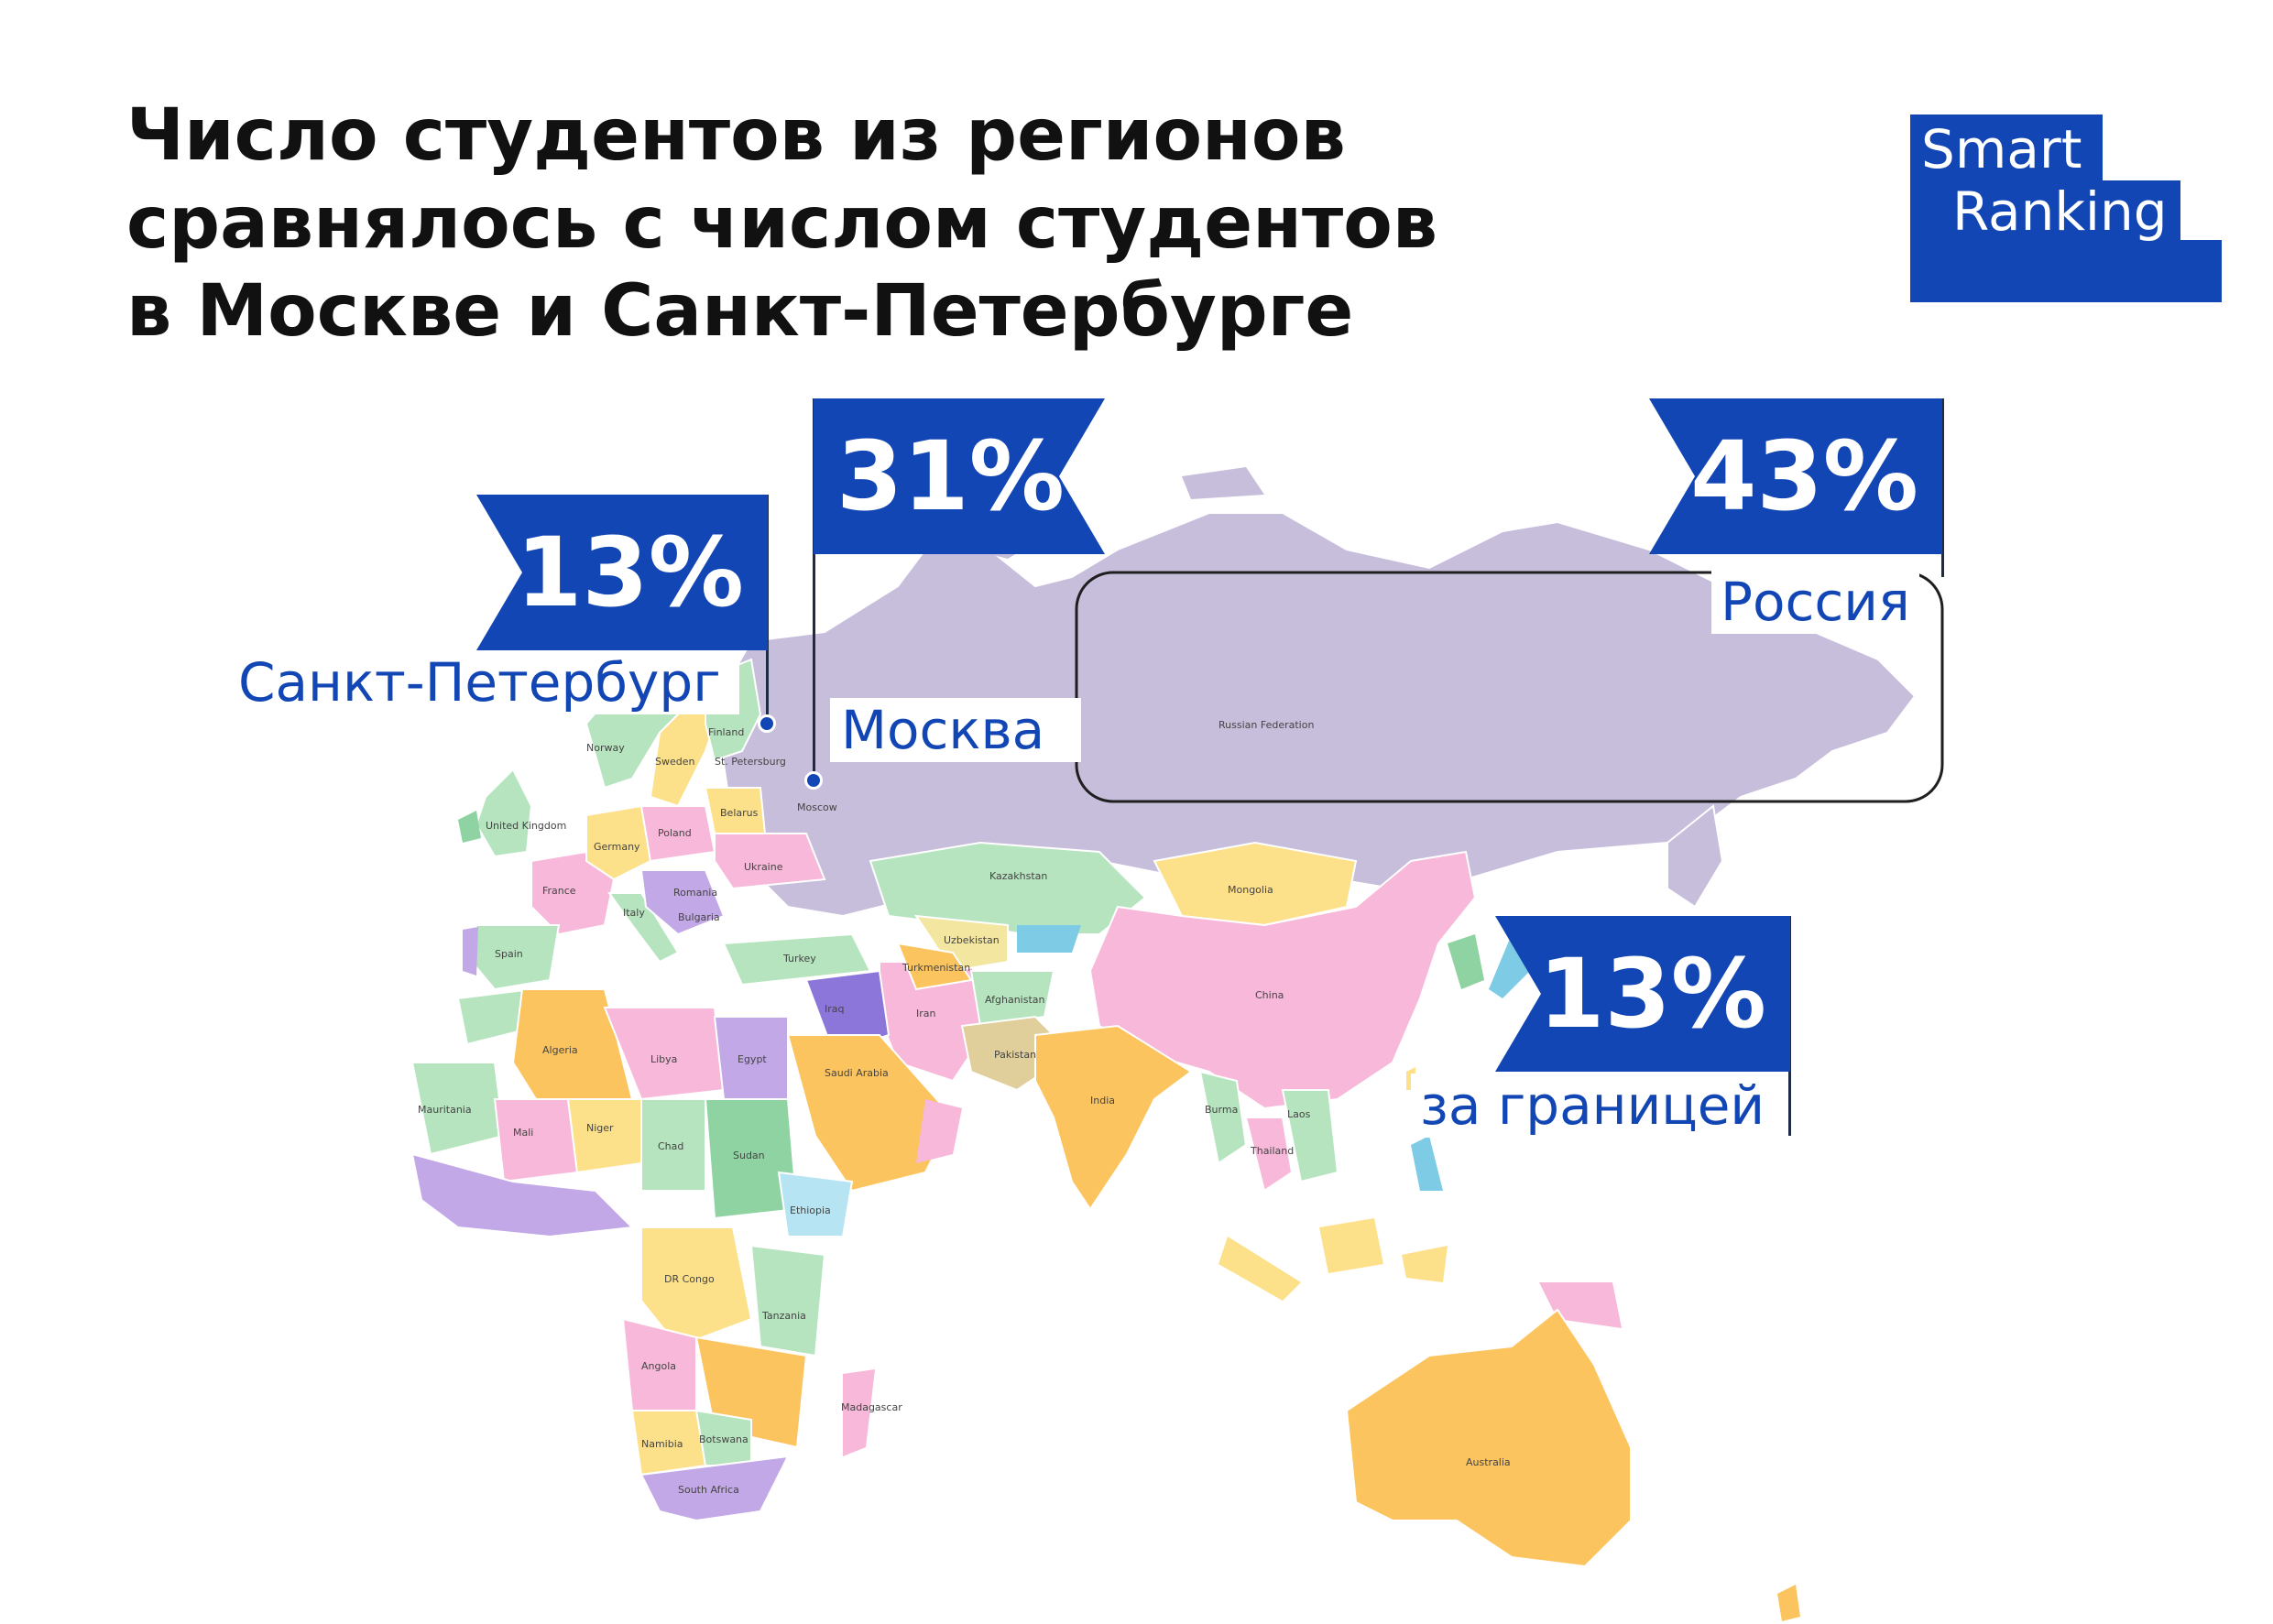  I want to click on label-belarus: Belarus, so click(739, 813).